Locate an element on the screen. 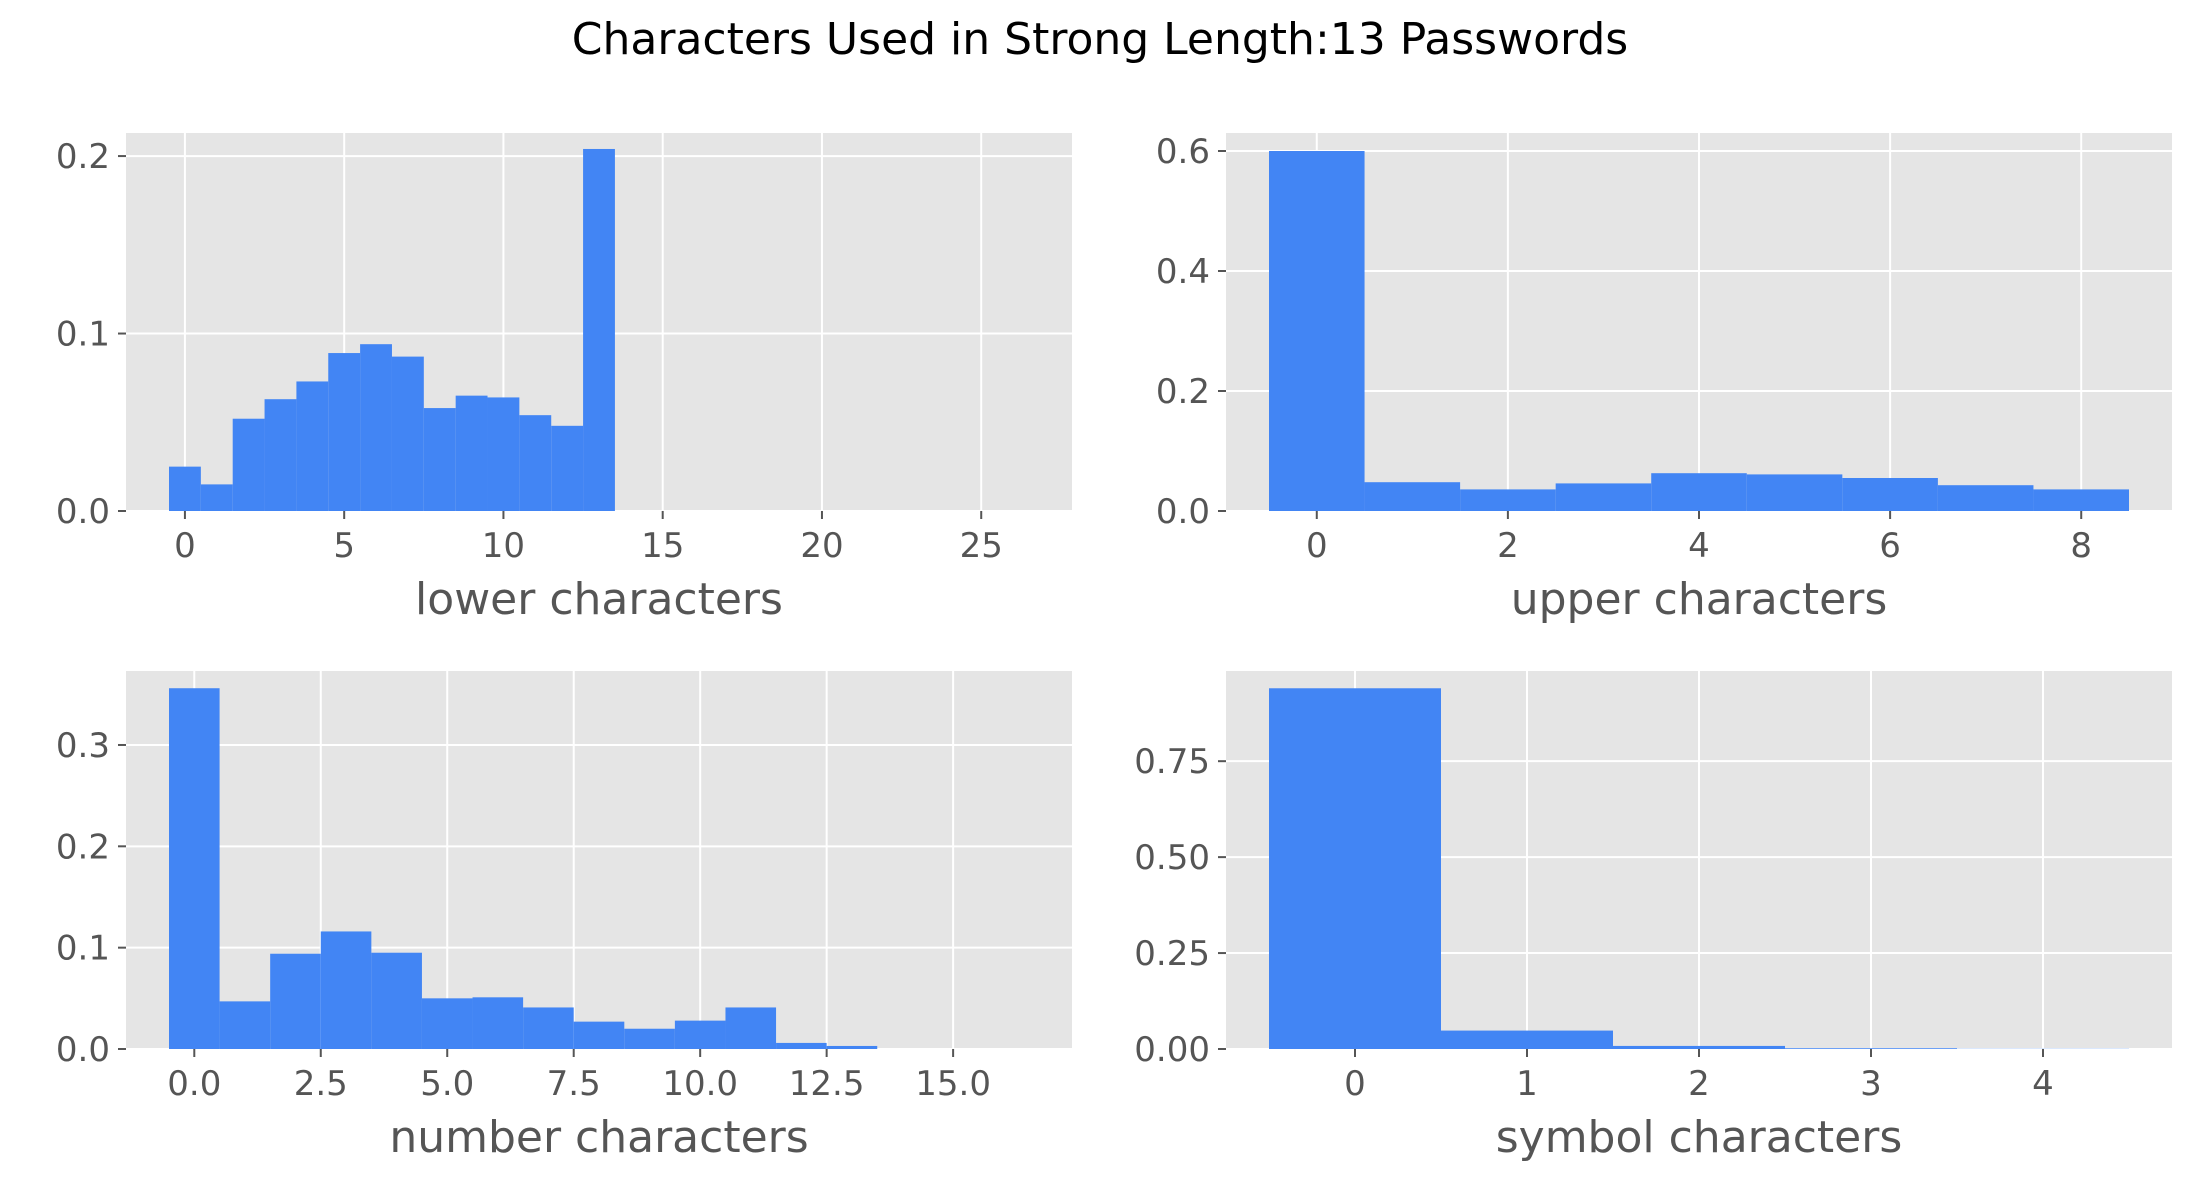 This screenshot has height=1200, width=2200. panel-4-y-tick-label-2: 0.50 is located at coordinates (1172, 858).